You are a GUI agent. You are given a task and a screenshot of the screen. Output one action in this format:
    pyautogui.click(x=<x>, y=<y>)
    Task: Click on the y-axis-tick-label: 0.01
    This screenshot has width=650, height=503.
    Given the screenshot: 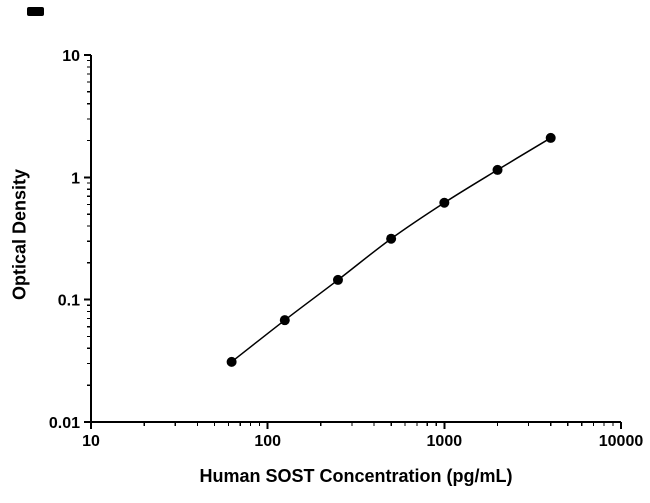 What is the action you would take?
    pyautogui.click(x=64, y=423)
    